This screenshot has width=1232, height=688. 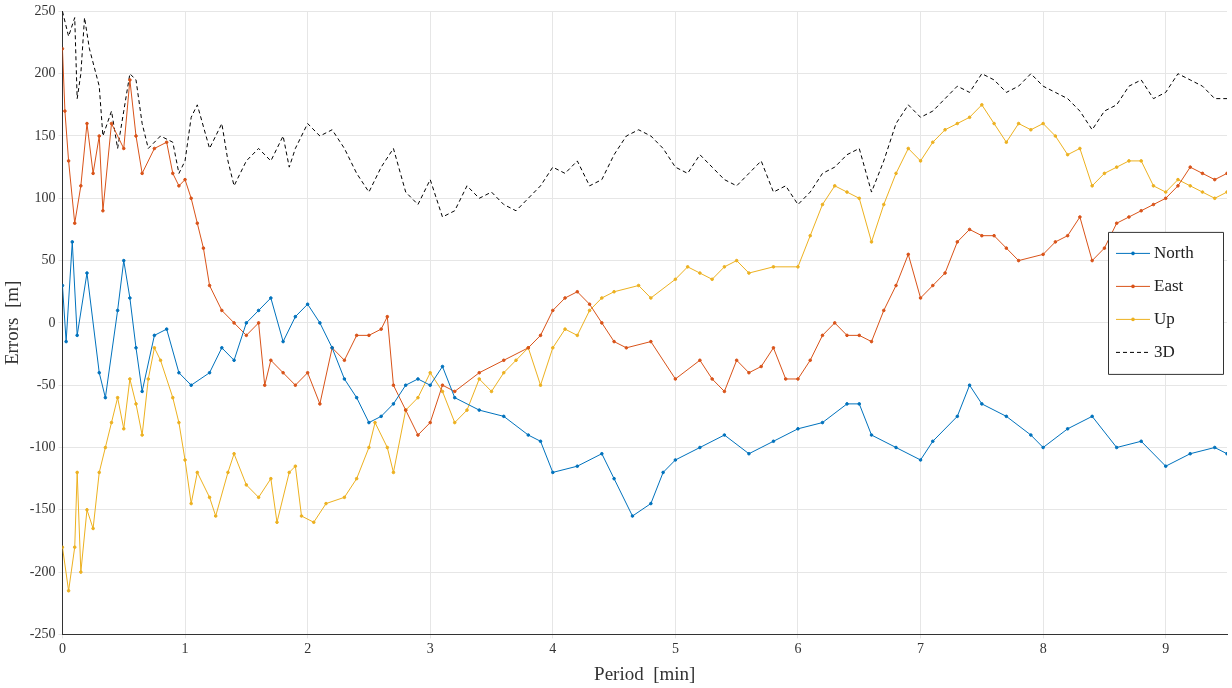 I want to click on y-tick-label: 250, so click(x=45, y=11).